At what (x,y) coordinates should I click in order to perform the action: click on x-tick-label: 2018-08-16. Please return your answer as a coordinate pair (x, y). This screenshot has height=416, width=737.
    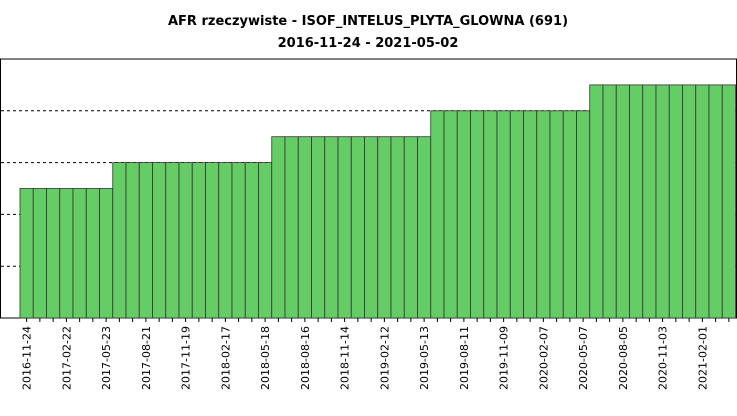
    Looking at the image, I should click on (305, 358).